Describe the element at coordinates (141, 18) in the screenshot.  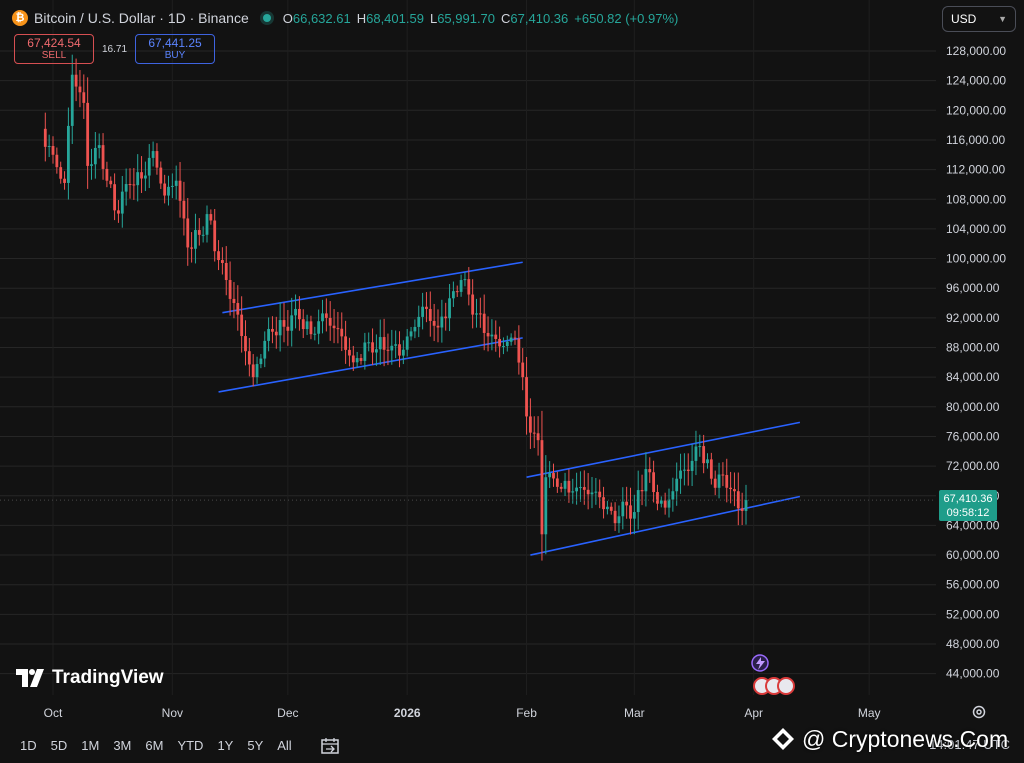
I see `symbol-title: Bitcoin / U.S. Dollar · 1D · Binance` at that location.